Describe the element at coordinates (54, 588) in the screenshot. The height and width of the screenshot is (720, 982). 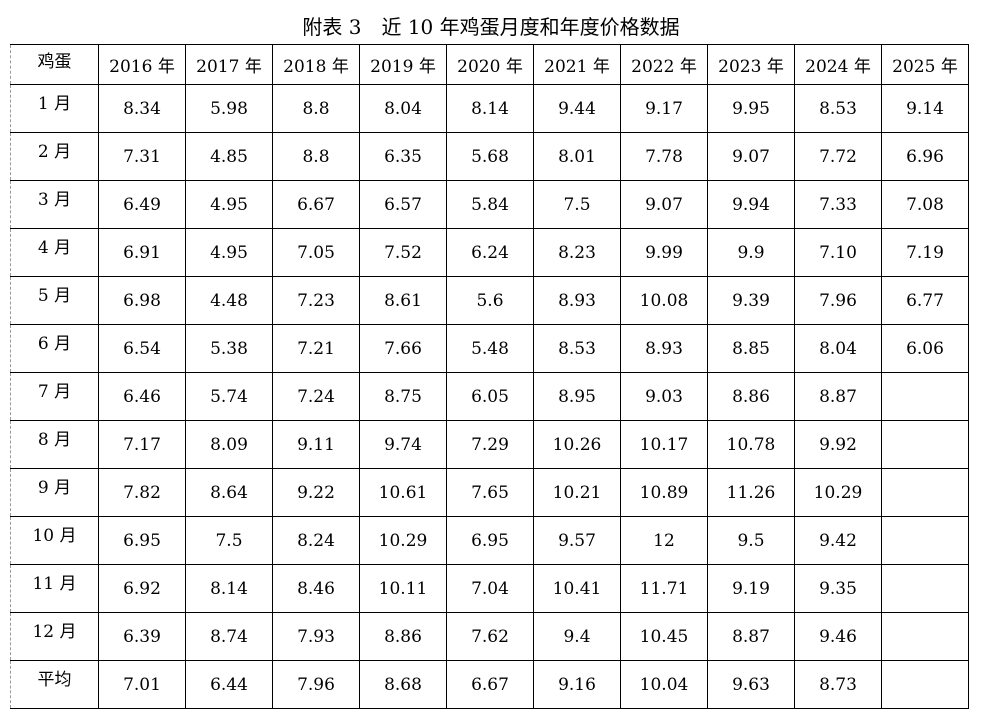
I see `month-label: 11 月` at that location.